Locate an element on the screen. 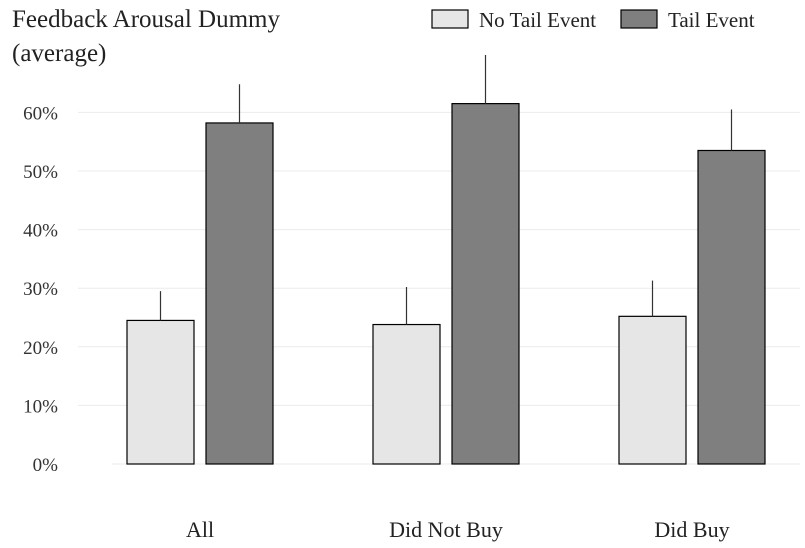 The width and height of the screenshot is (805, 548). y-tick-label: 20% is located at coordinates (40, 348).